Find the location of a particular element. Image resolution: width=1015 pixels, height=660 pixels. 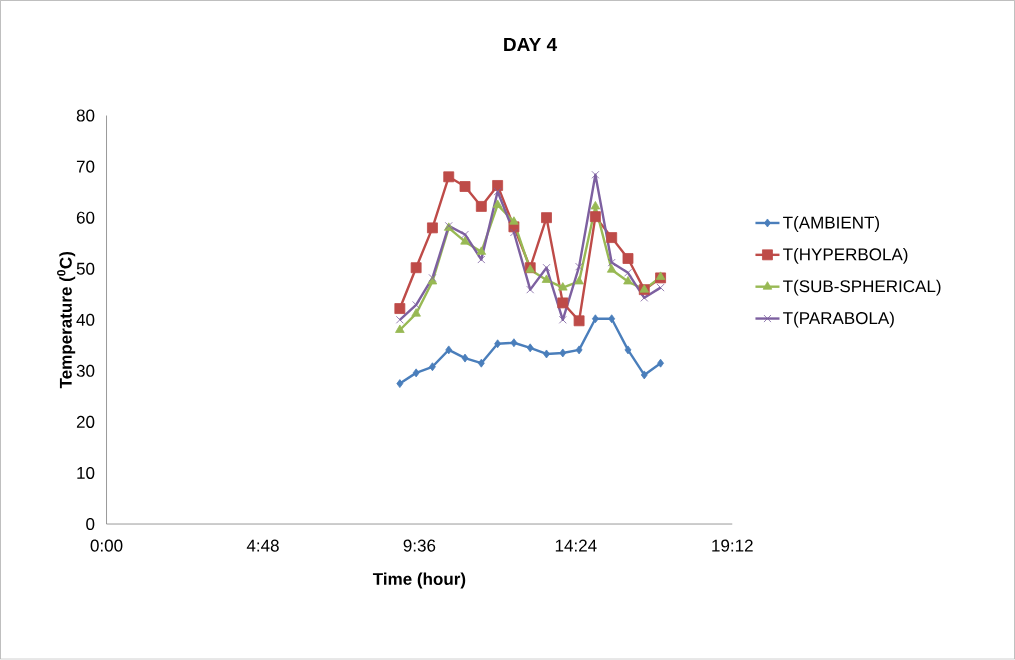

y-tick-label: 60 is located at coordinates (85, 217).